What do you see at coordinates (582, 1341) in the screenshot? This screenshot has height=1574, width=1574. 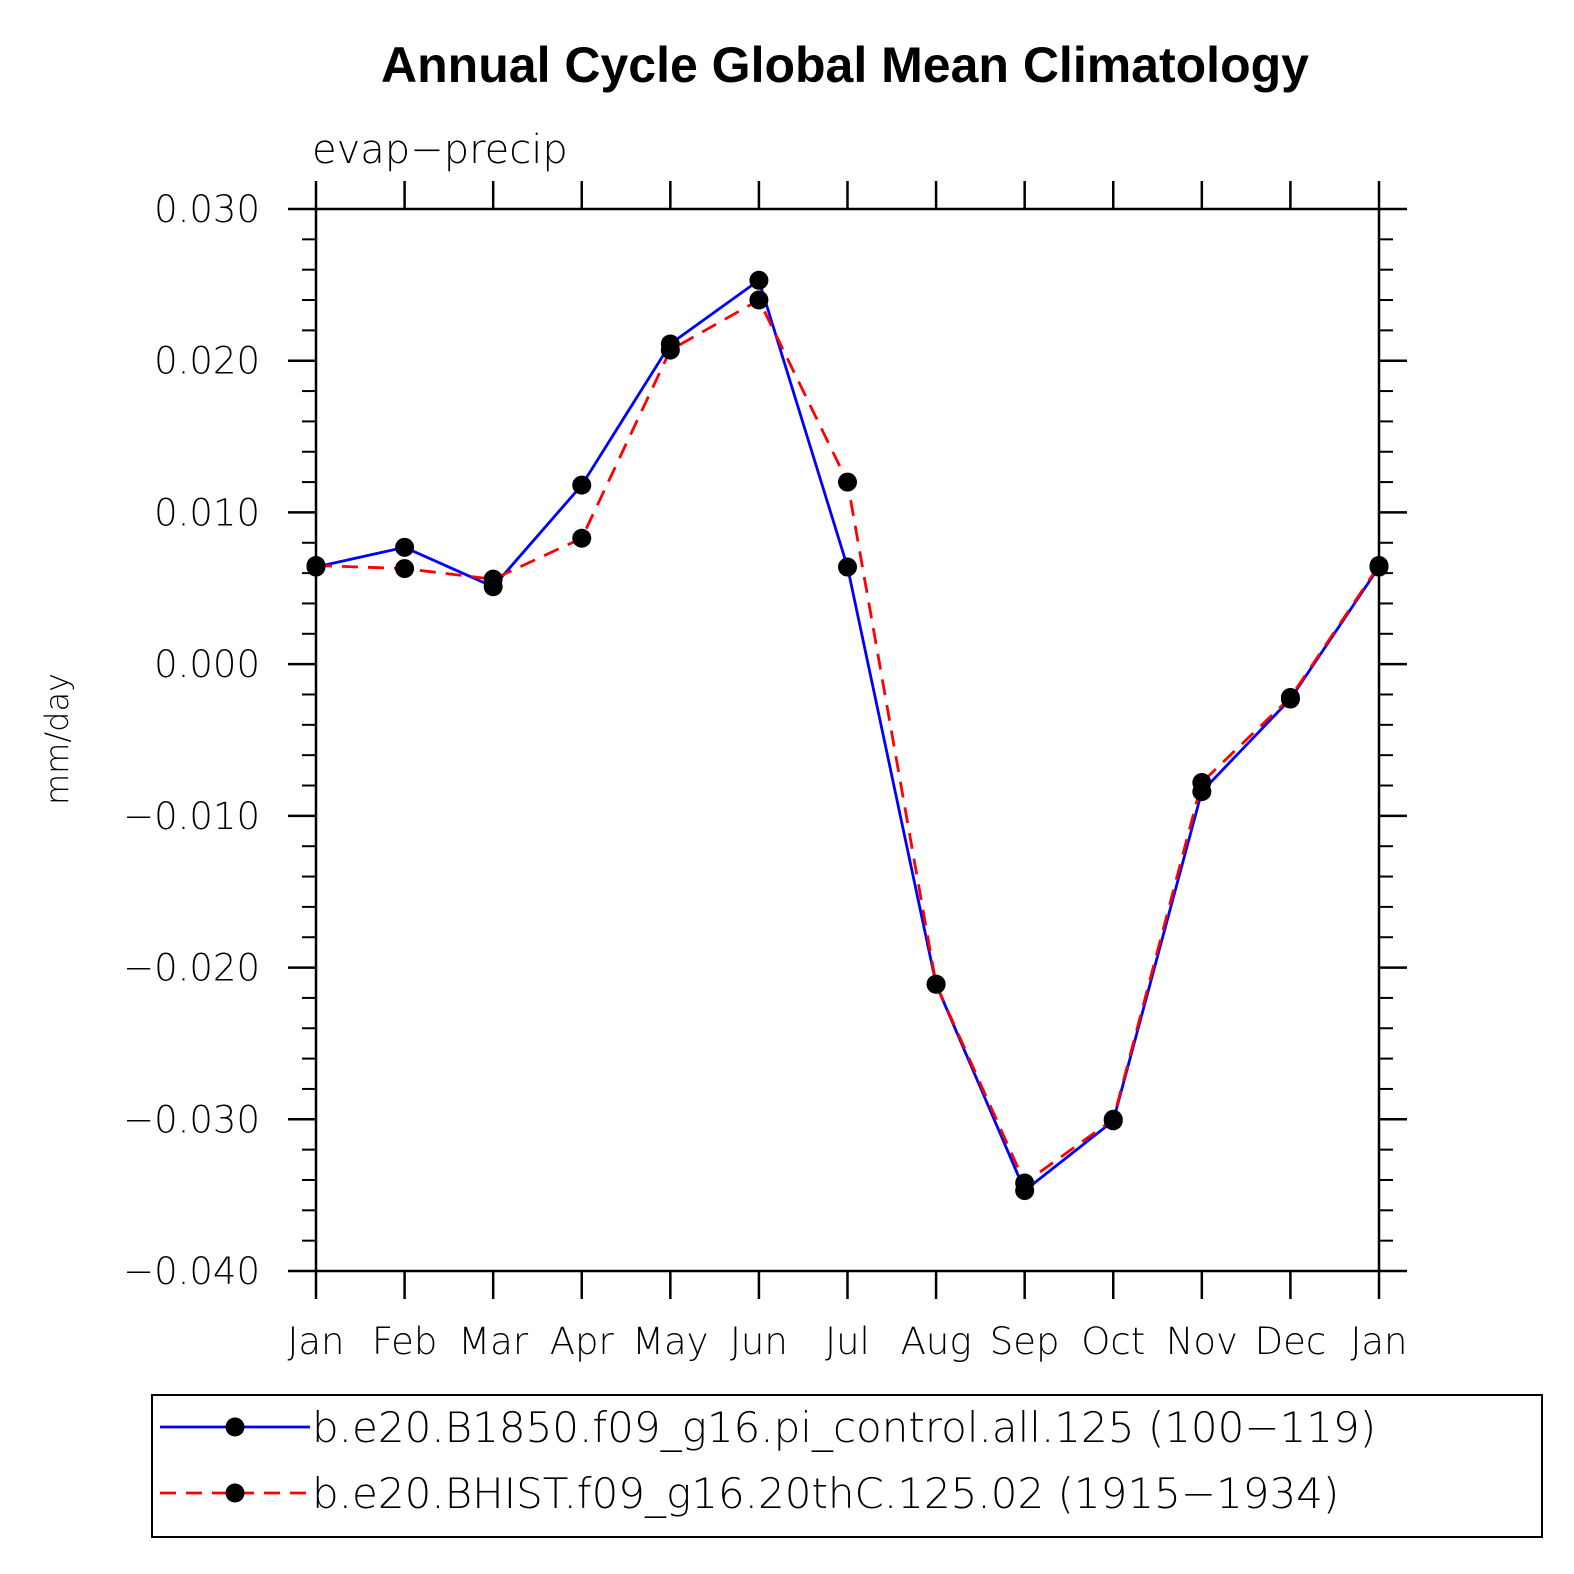 I see `x-tick-label: Apr` at bounding box center [582, 1341].